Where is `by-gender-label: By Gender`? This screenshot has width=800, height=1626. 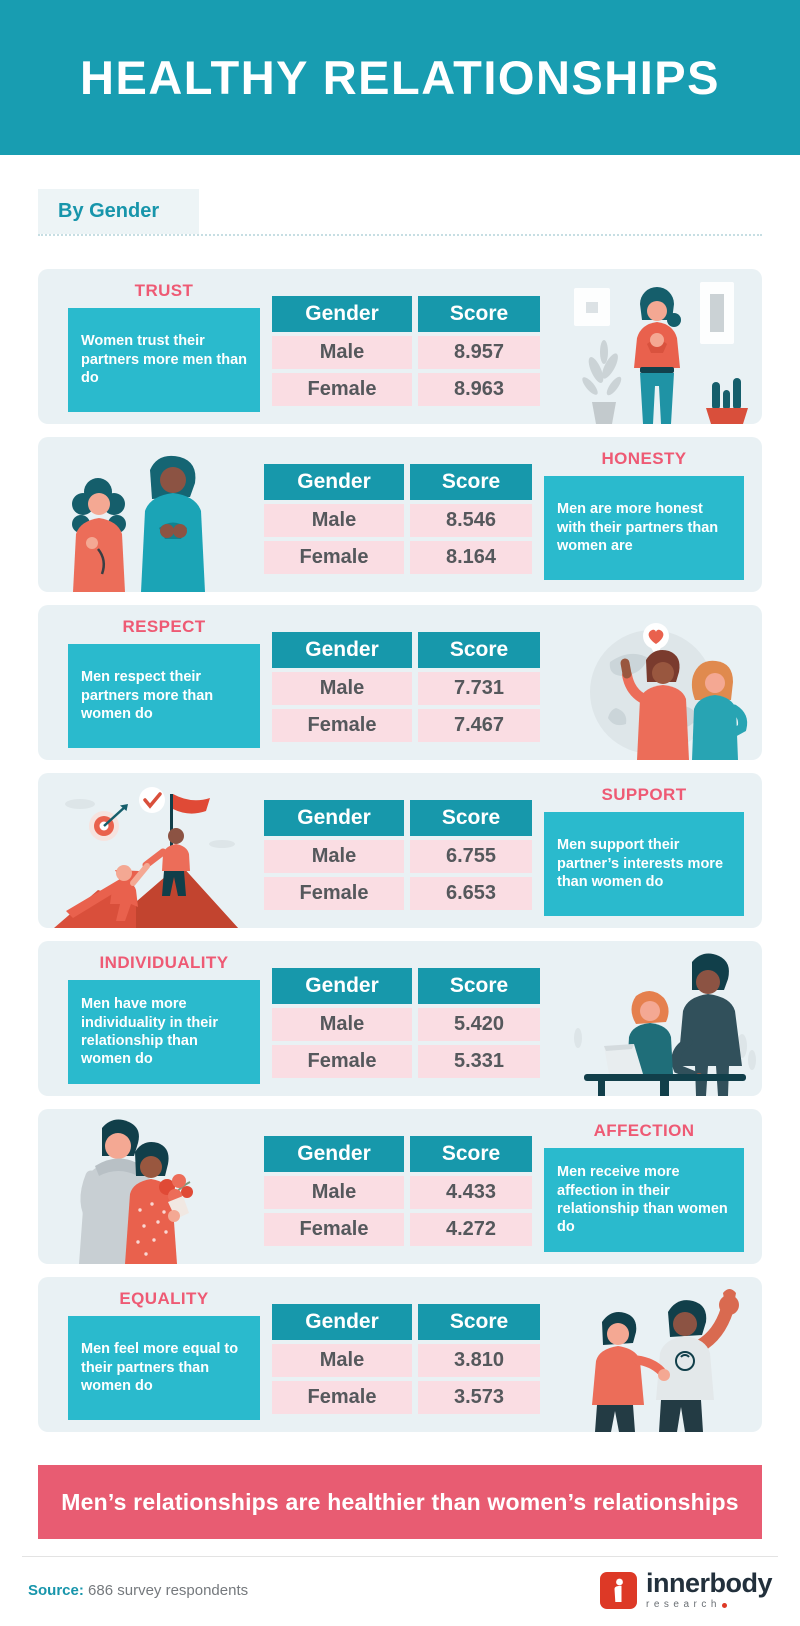 by-gender-label: By Gender is located at coordinates (119, 211).